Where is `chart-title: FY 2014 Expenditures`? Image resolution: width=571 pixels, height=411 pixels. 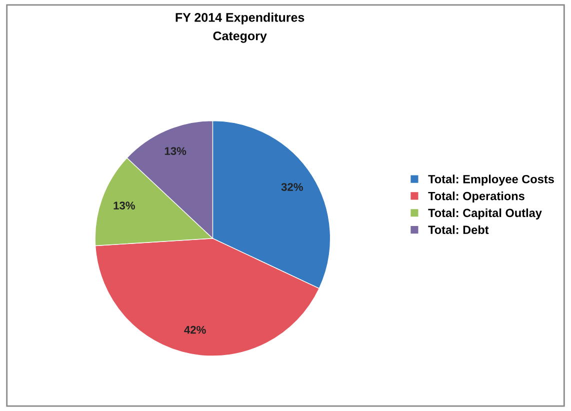 chart-title: FY 2014 Expenditures is located at coordinates (240, 18).